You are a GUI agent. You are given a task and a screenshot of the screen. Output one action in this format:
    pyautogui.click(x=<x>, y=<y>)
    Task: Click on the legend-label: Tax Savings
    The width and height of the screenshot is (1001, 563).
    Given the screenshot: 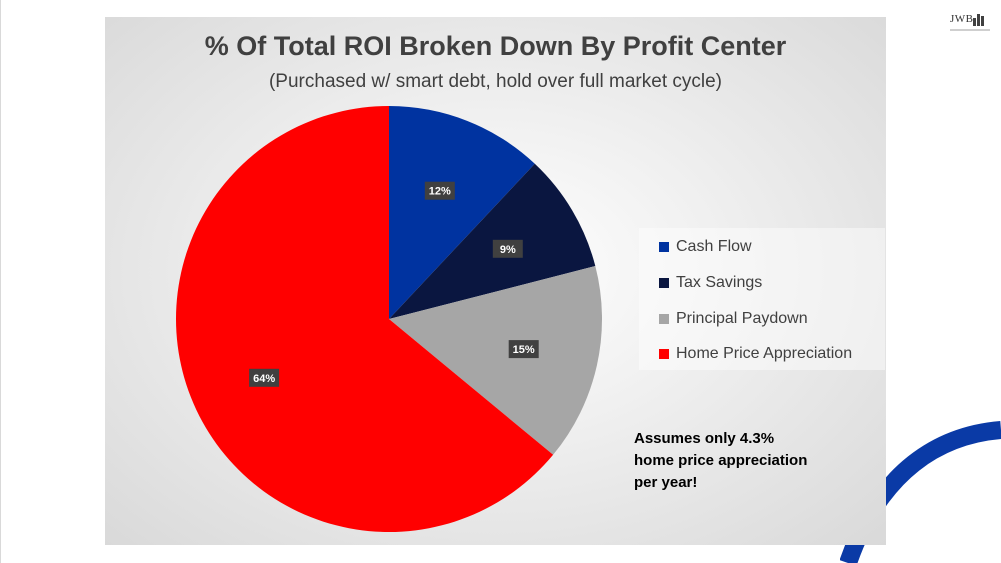 What is the action you would take?
    pyautogui.click(x=719, y=282)
    